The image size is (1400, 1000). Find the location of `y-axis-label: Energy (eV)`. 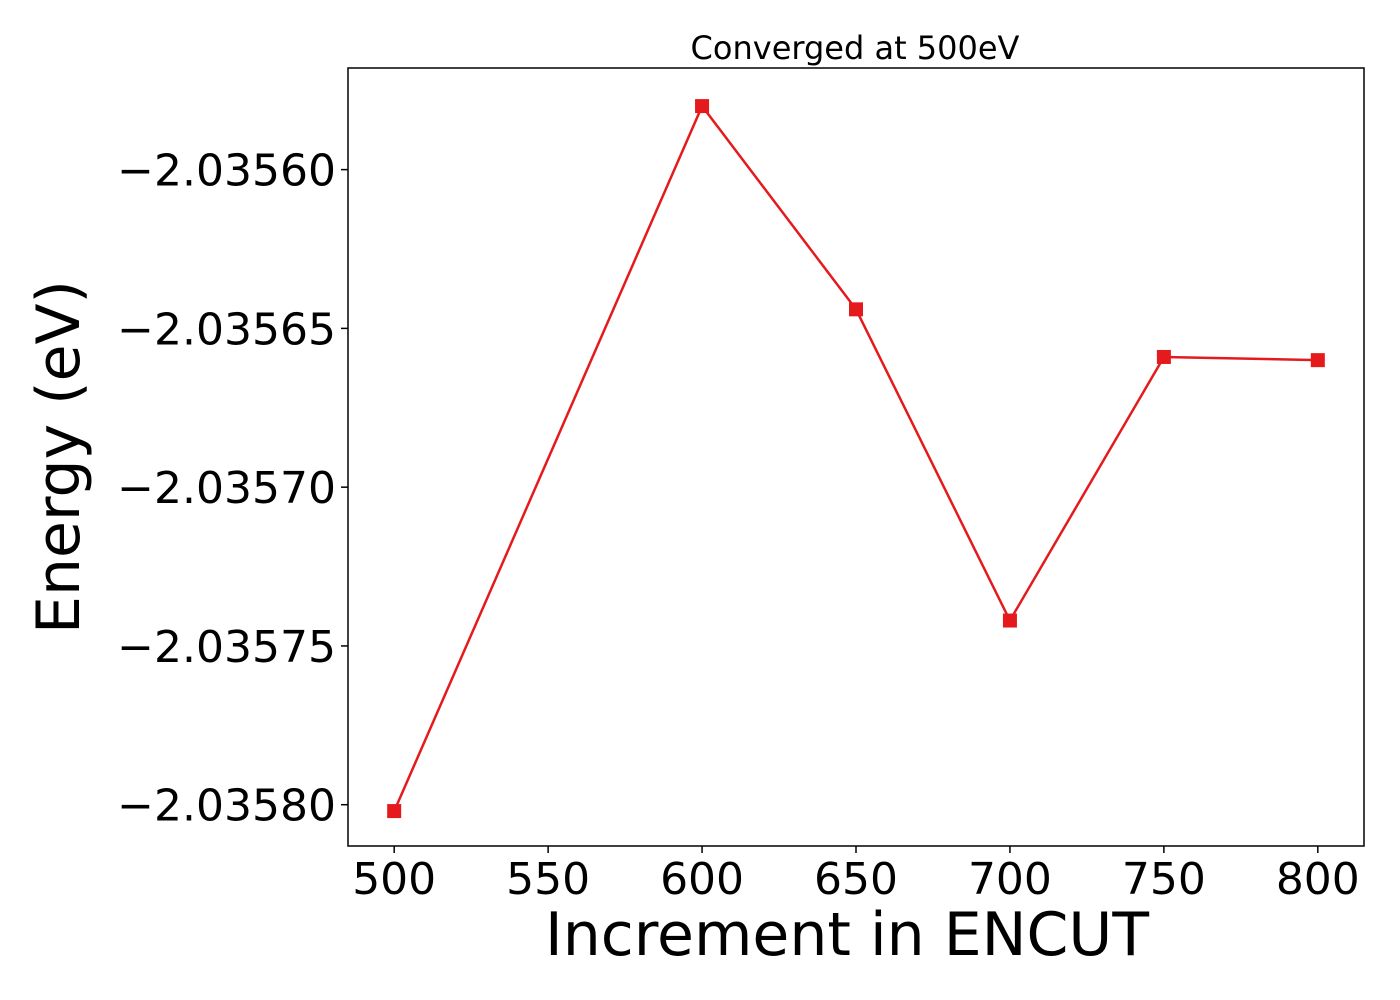

y-axis-label: Energy (eV) is located at coordinates (59, 457).